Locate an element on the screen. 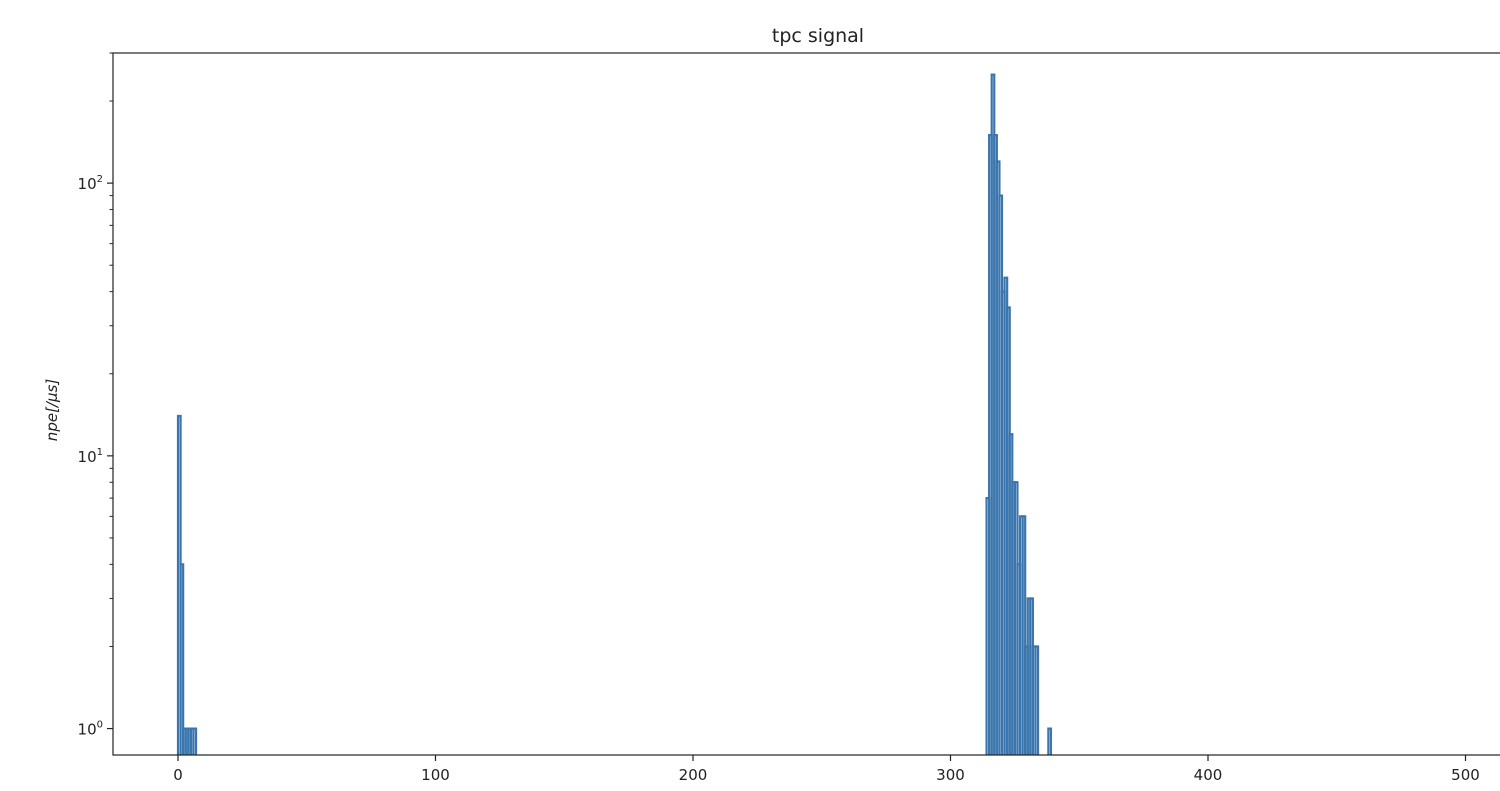 Image resolution: width=1500 pixels, height=791 pixels. chart-title: tpc signal is located at coordinates (818, 36).